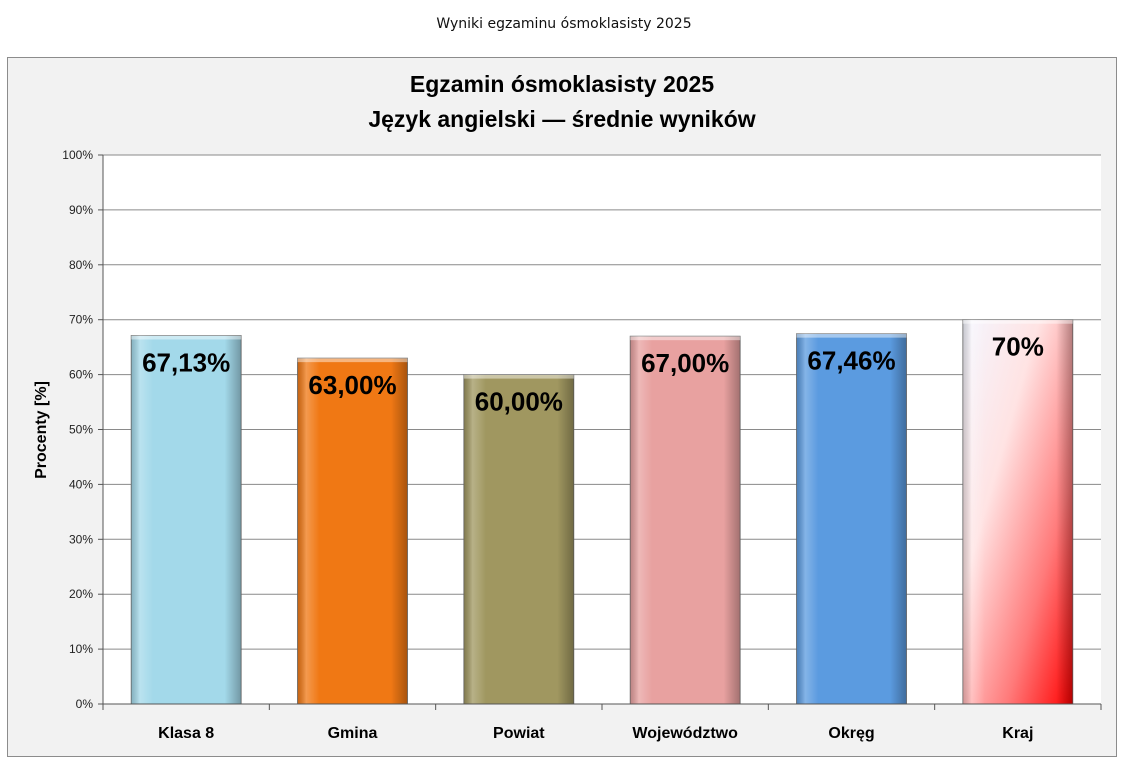  What do you see at coordinates (352, 385) in the screenshot?
I see `data-label: 63,00%` at bounding box center [352, 385].